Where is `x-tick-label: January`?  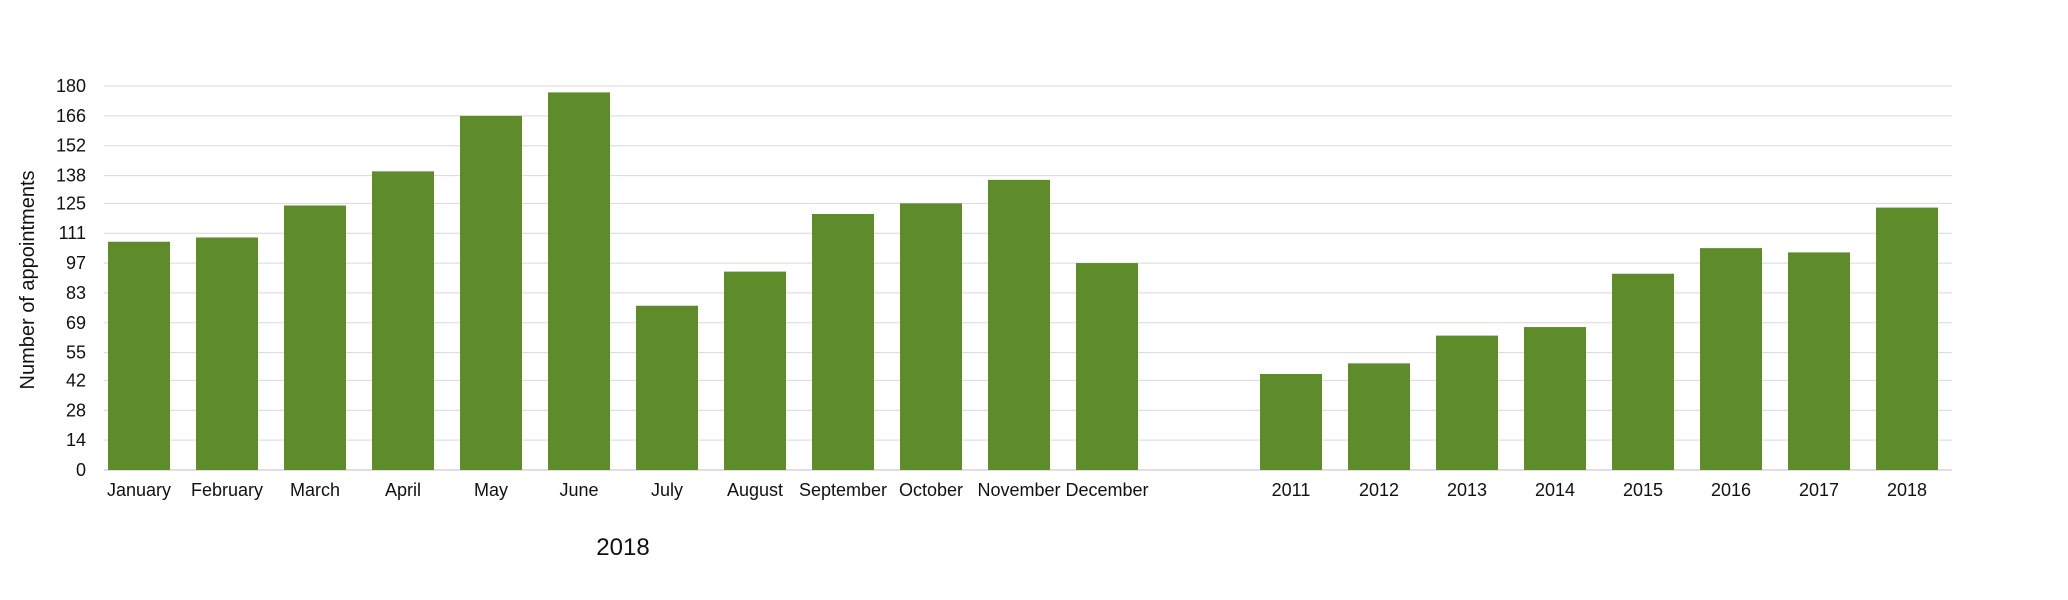
x-tick-label: January is located at coordinates (139, 490).